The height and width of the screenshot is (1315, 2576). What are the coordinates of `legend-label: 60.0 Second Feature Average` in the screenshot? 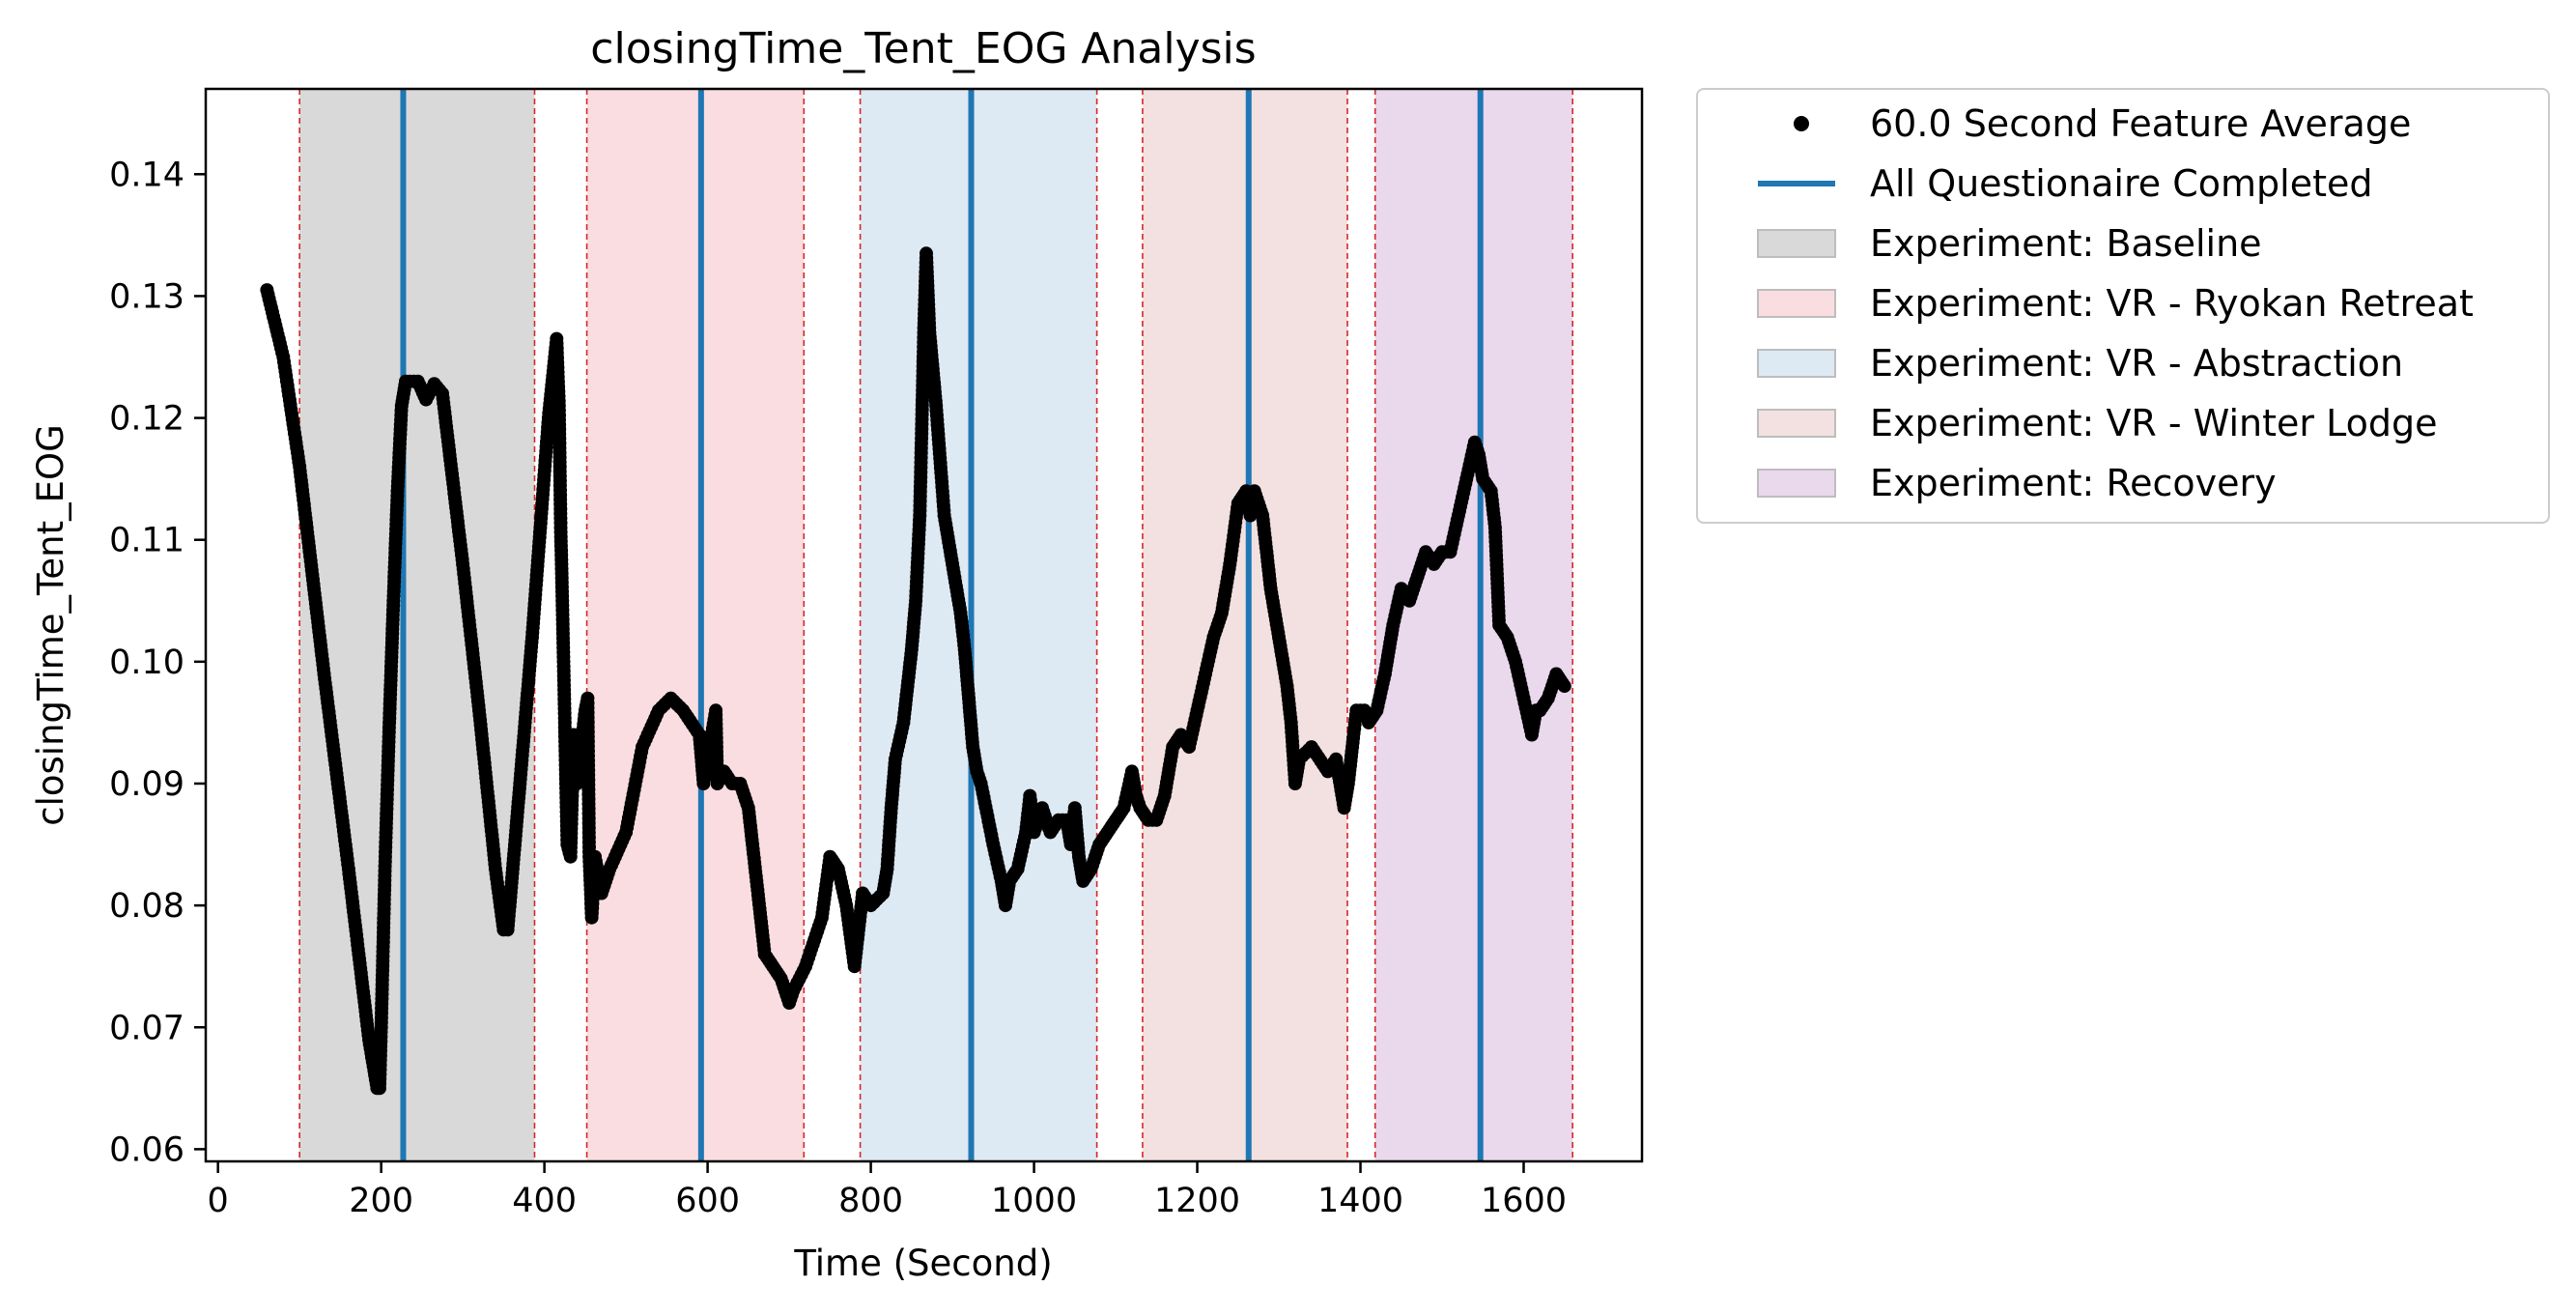 It's located at (2140, 123).